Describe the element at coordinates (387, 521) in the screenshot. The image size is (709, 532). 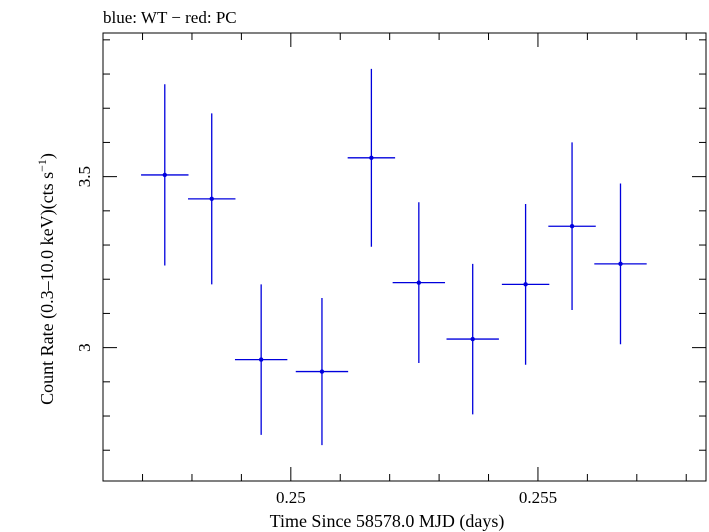
I see `x-axis-label: Time Since 58578.0 MJD (days)` at that location.